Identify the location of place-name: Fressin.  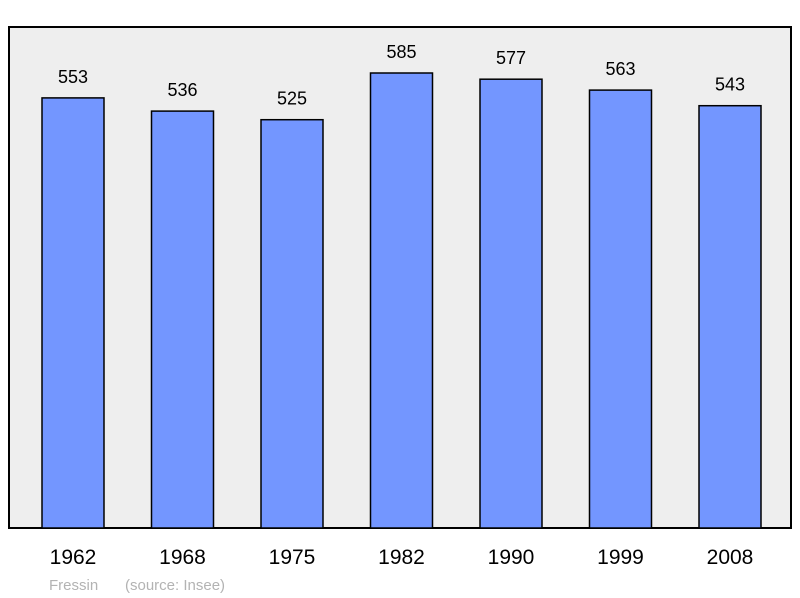
(73, 585).